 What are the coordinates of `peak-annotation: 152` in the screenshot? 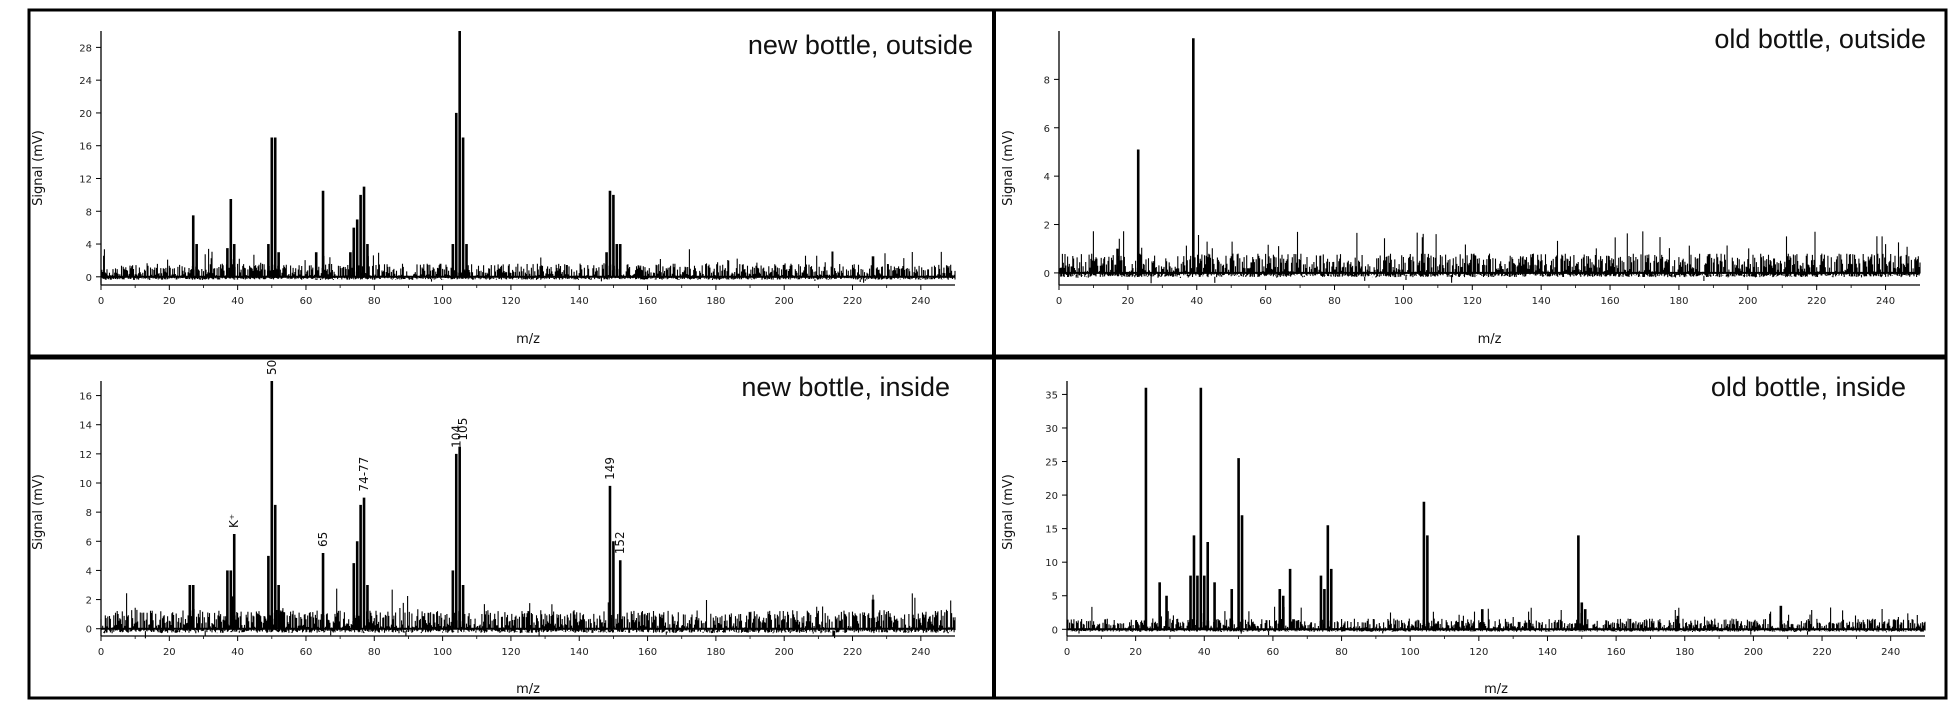 It's located at (620, 542).